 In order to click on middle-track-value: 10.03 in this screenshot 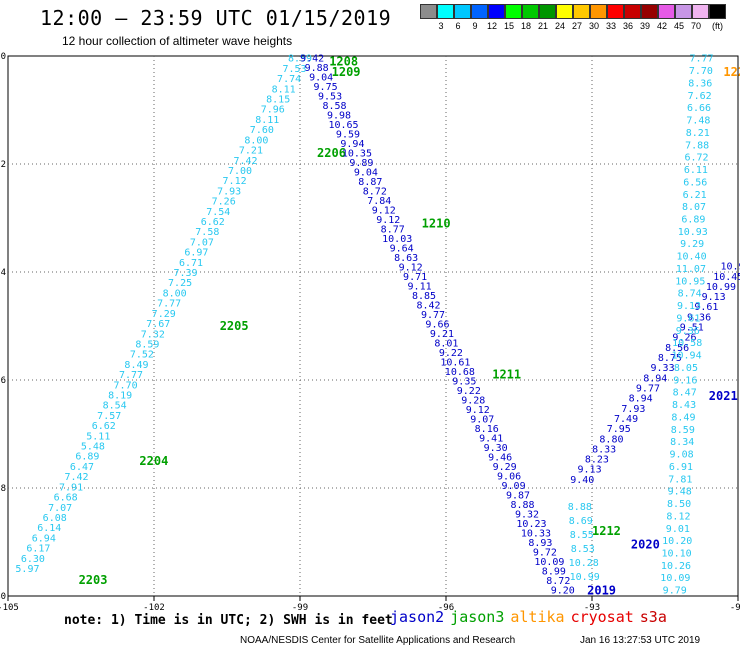, I will do `click(397, 239)`.